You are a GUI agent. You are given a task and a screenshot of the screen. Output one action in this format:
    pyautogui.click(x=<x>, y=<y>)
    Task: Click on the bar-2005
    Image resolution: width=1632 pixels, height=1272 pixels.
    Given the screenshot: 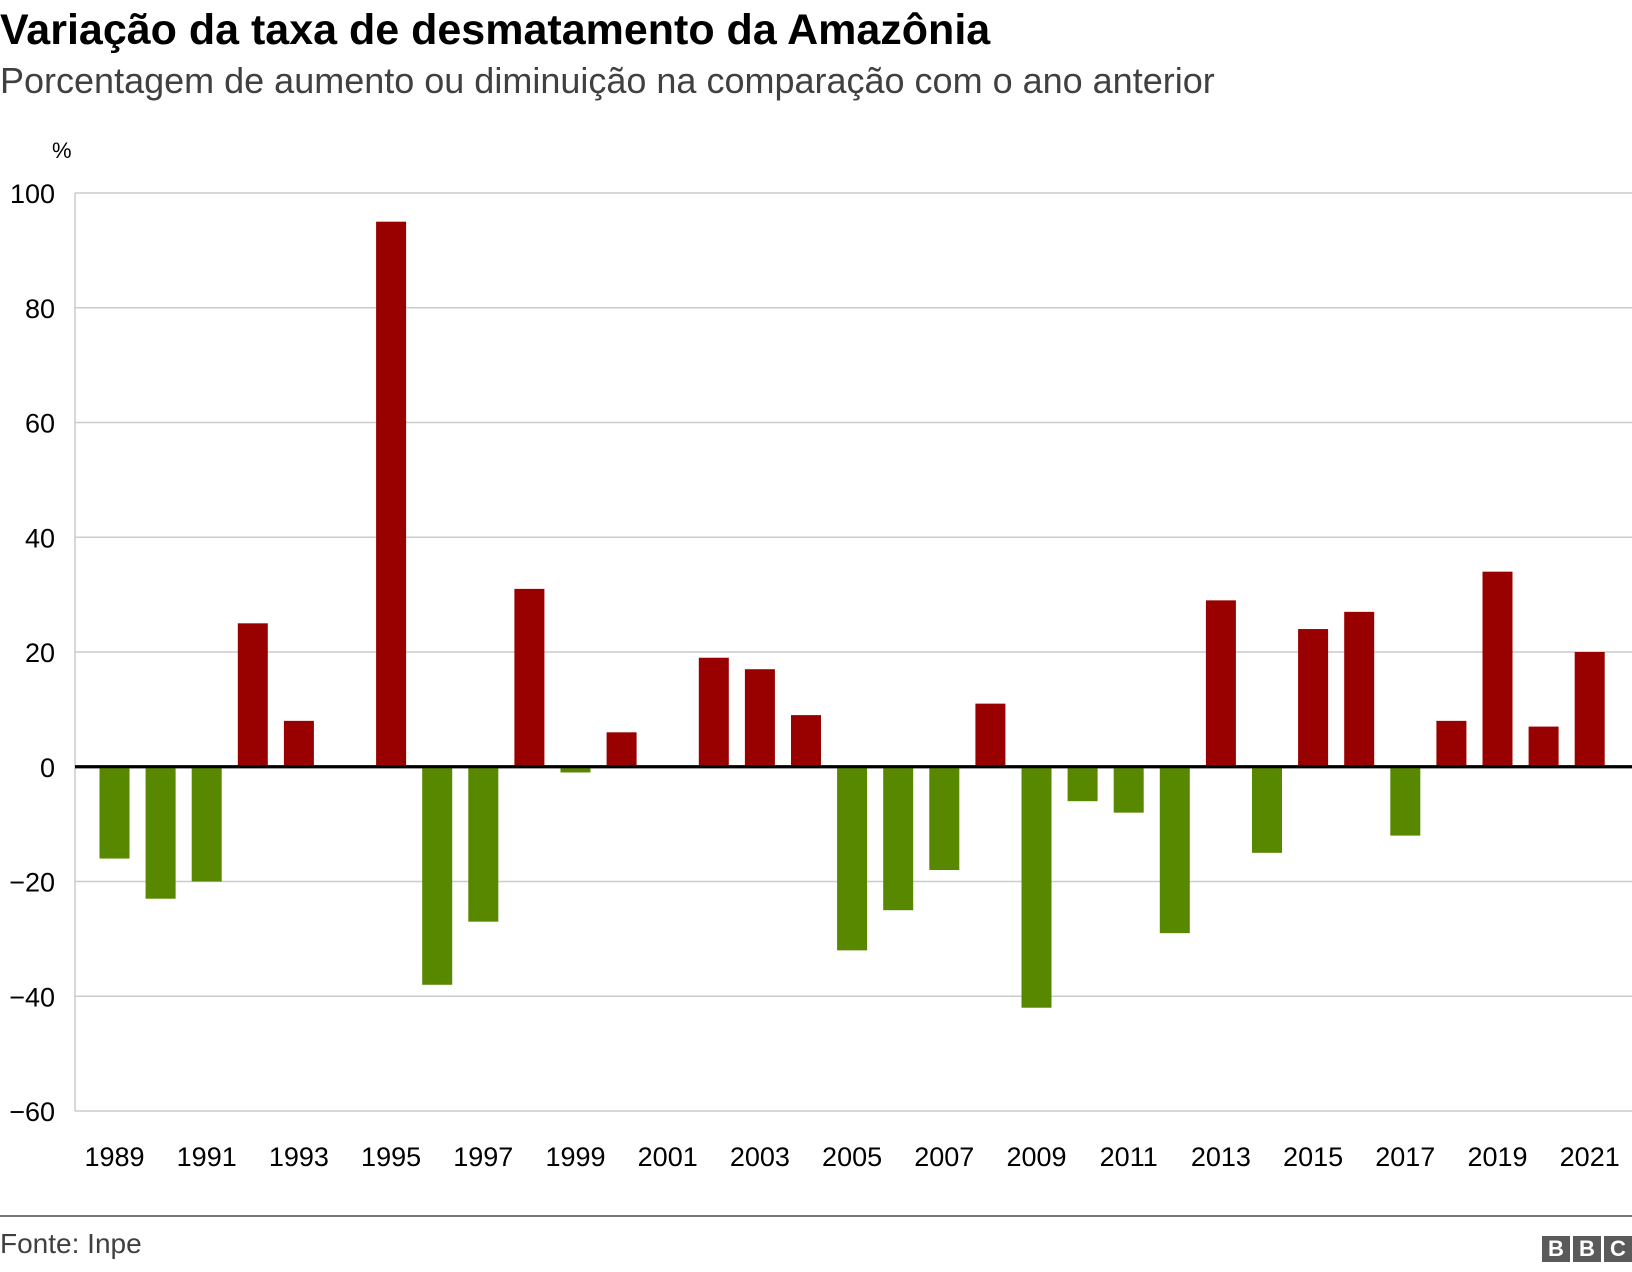 What is the action you would take?
    pyautogui.click(x=852, y=858)
    